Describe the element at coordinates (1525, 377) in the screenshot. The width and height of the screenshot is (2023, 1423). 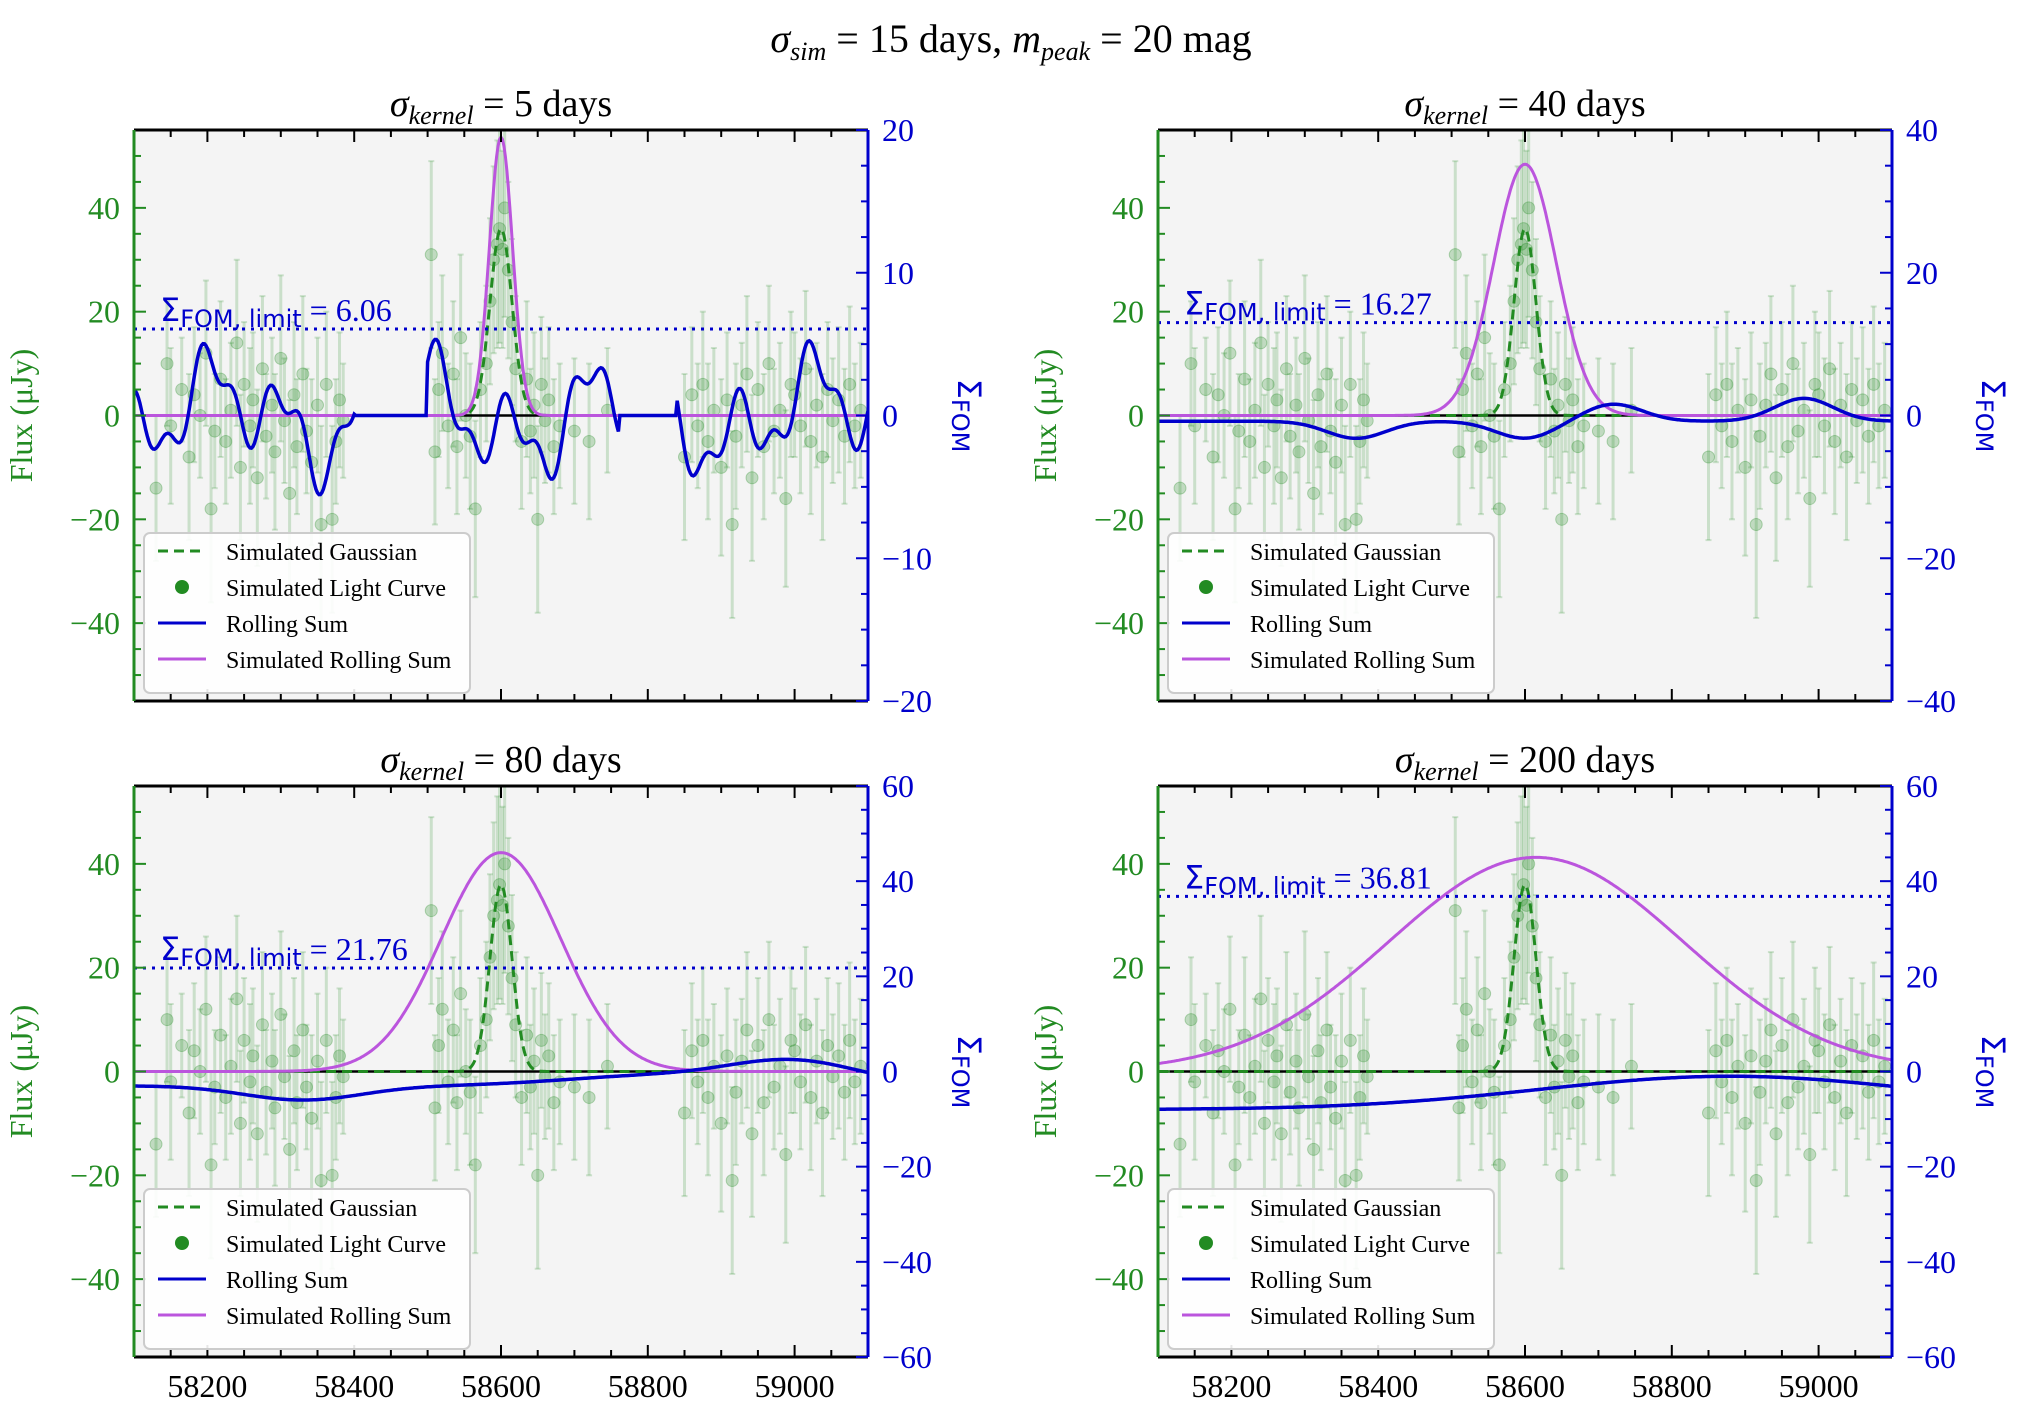
I see `plot-area` at that location.